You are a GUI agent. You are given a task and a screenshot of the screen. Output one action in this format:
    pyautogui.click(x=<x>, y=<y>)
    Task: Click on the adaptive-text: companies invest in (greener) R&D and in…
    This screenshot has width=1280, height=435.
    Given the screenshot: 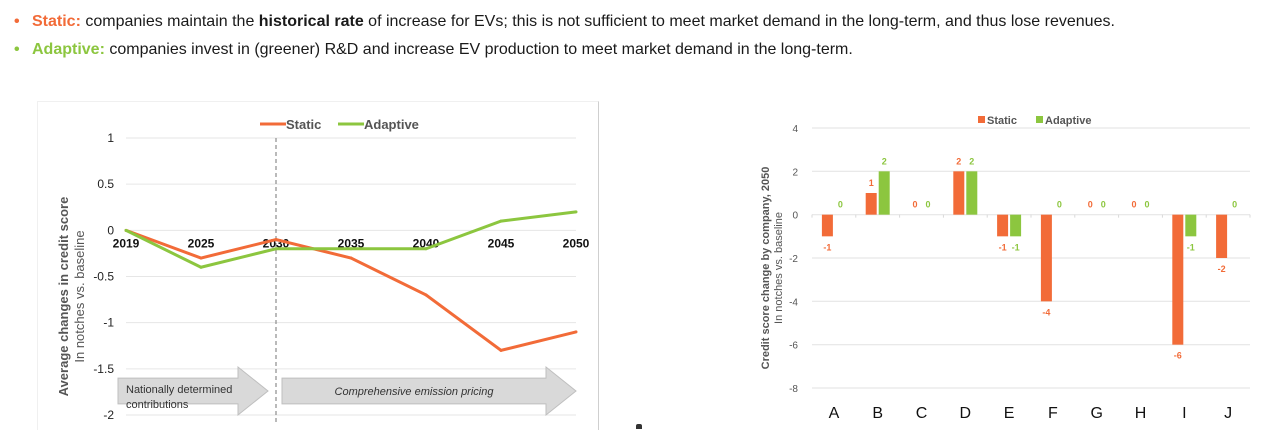 What is the action you would take?
    pyautogui.click(x=478, y=49)
    